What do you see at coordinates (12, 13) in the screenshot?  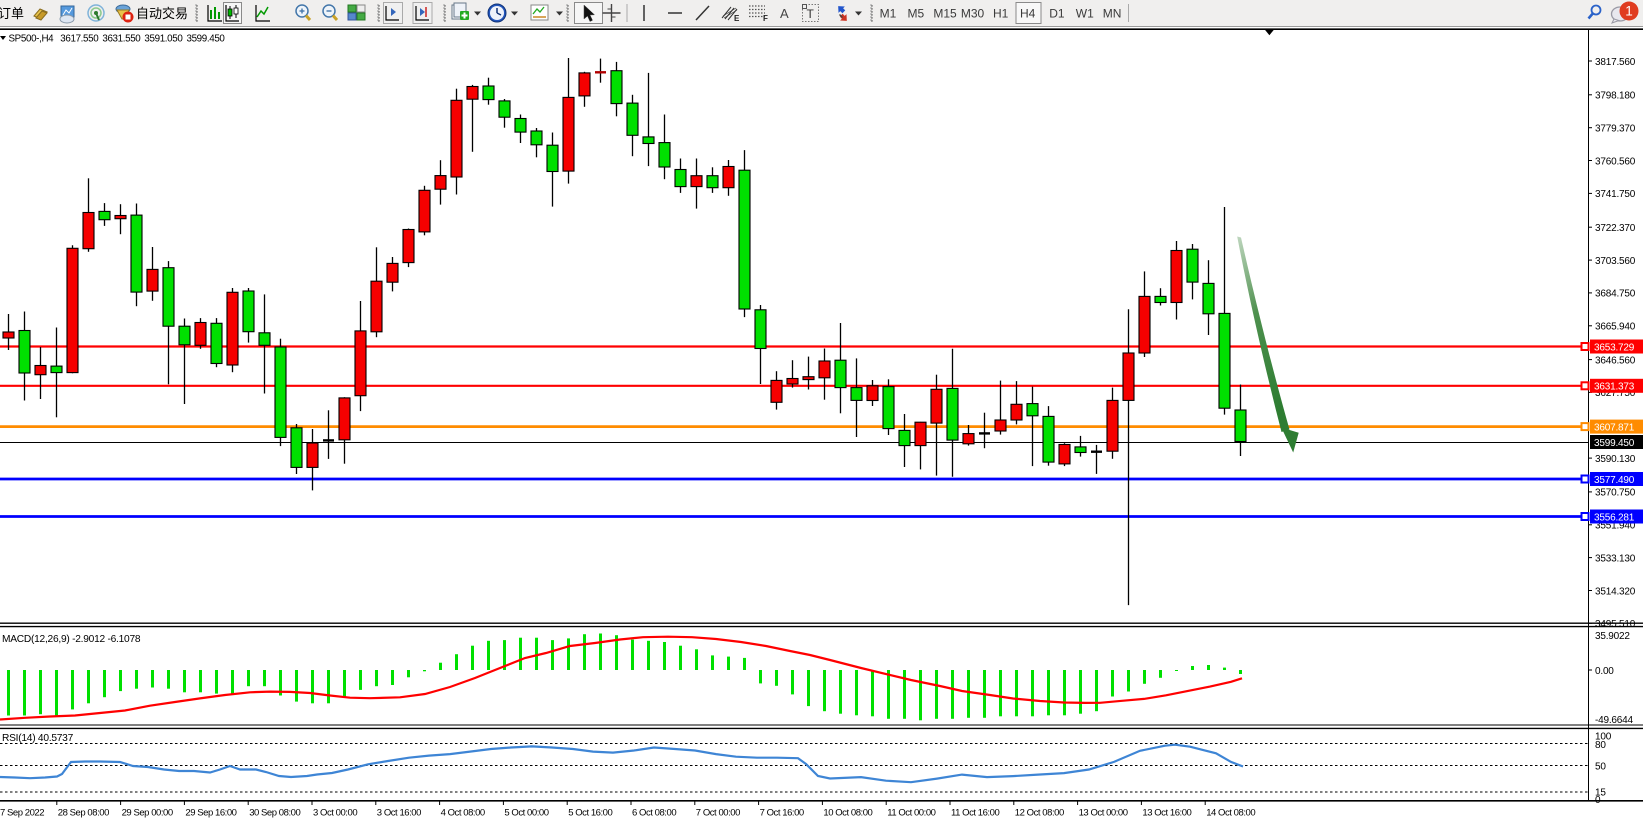 I see `svg-text: 订单` at bounding box center [12, 13].